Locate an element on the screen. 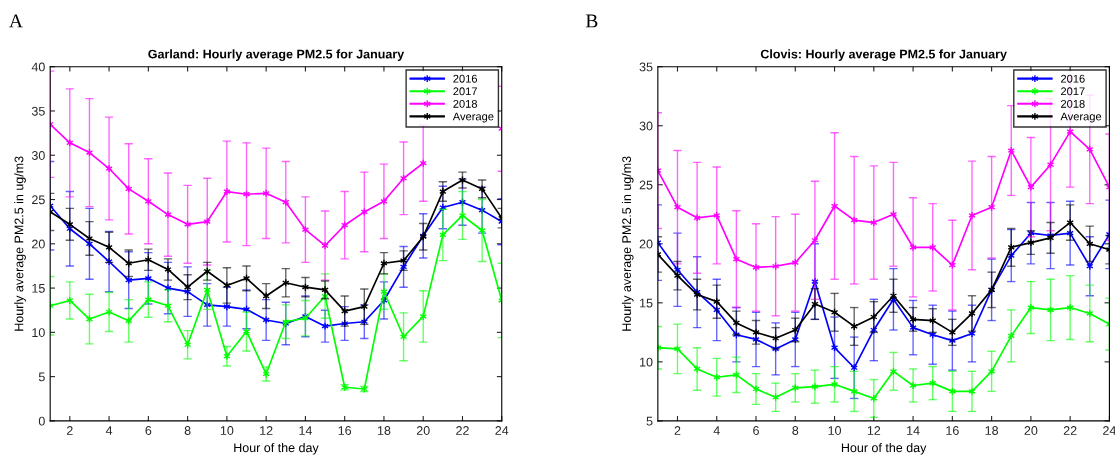 Image resolution: width=1115 pixels, height=460 pixels. x-tick-label: 24 is located at coordinates (502, 430).